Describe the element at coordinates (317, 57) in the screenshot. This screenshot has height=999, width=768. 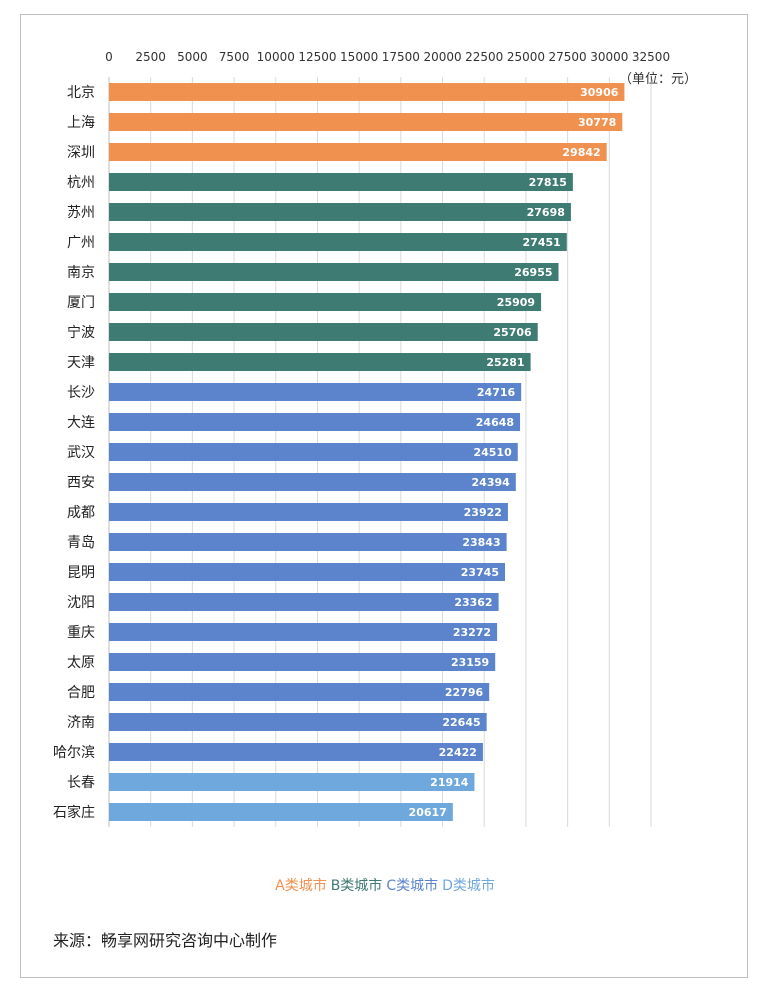
I see `x-tick-label: 12500` at that location.